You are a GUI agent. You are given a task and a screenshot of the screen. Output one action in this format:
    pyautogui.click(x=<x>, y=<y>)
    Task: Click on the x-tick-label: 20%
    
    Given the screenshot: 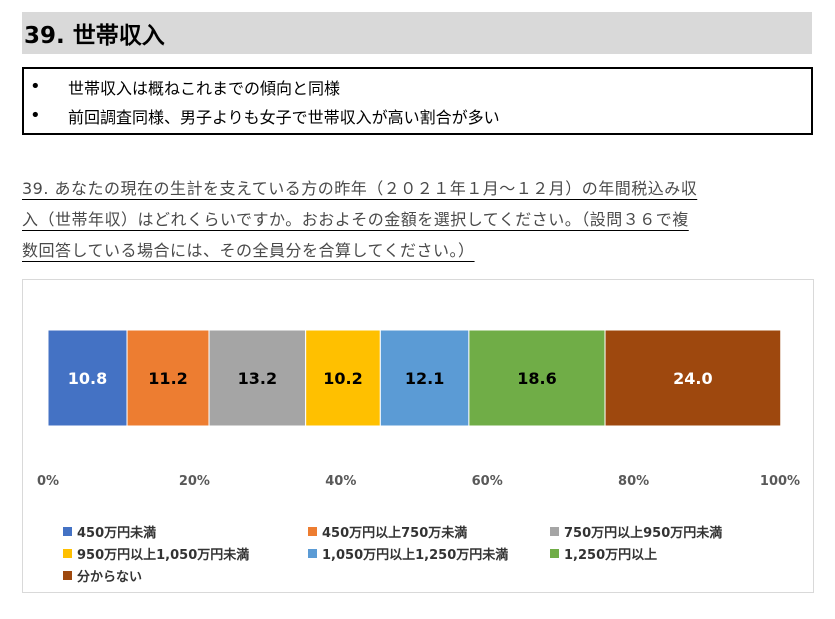 What is the action you would take?
    pyautogui.click(x=194, y=481)
    